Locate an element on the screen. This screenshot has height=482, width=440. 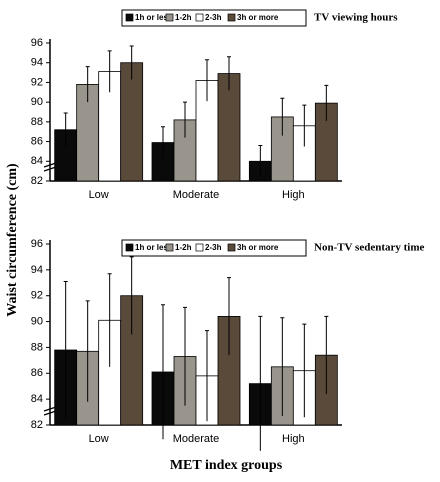
x-axis-title: MET index groups is located at coordinates (226, 465).